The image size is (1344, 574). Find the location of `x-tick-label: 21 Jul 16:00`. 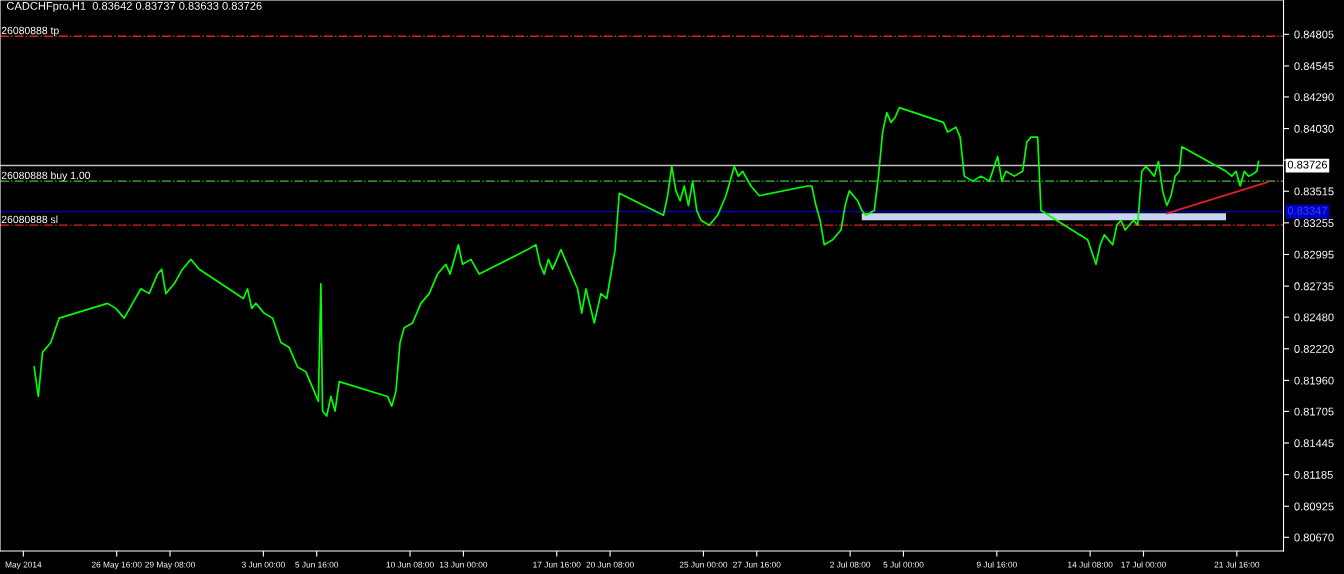

x-tick-label: 21 Jul 16:00 is located at coordinates (1237, 564).